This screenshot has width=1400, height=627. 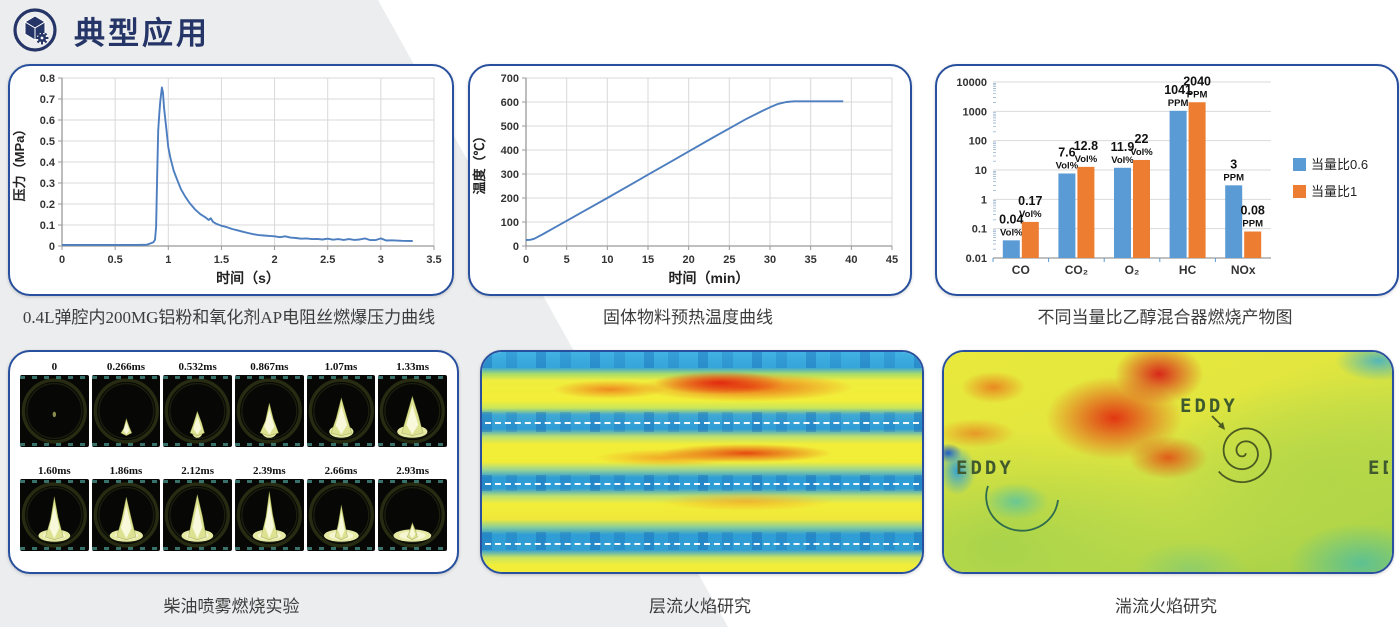 What do you see at coordinates (341, 411) in the screenshot?
I see `diesel-frame: 1.07ms` at bounding box center [341, 411].